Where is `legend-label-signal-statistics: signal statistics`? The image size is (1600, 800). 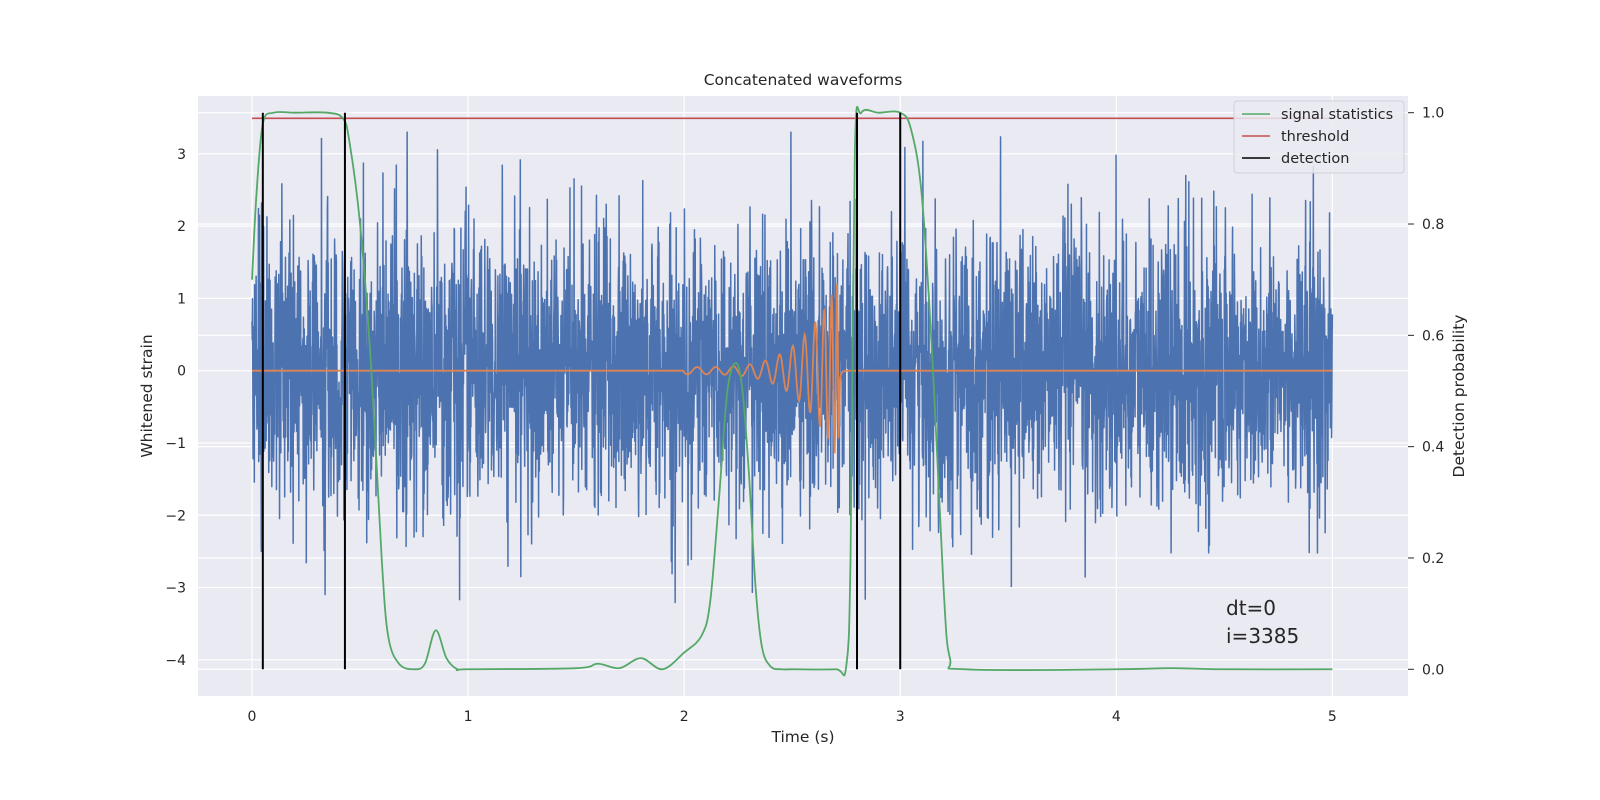
legend-label-signal-statistics: signal statistics is located at coordinates (1337, 115).